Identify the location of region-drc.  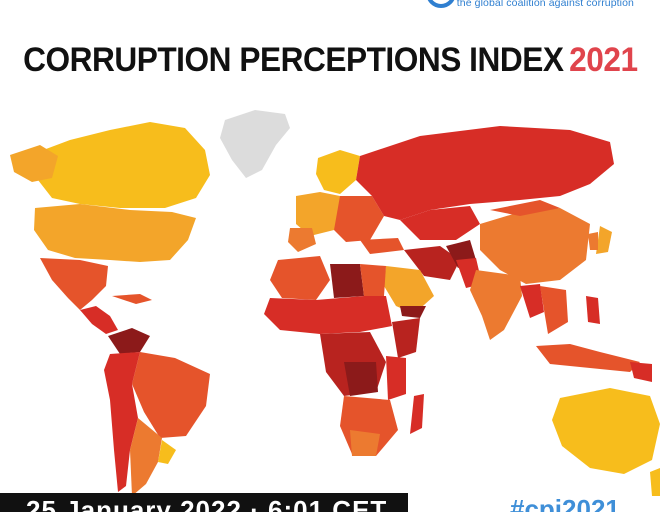
(361, 379).